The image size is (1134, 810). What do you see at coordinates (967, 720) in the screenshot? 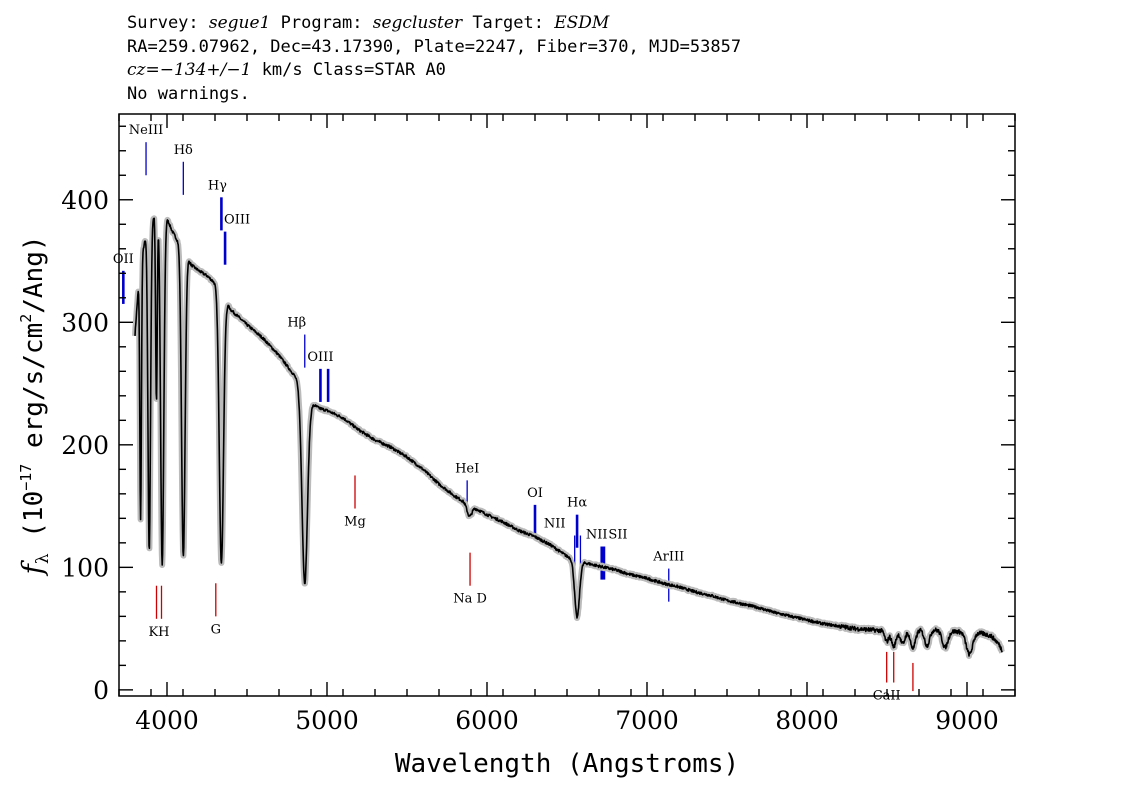
I see `x-tick-label: 9000` at bounding box center [967, 720].